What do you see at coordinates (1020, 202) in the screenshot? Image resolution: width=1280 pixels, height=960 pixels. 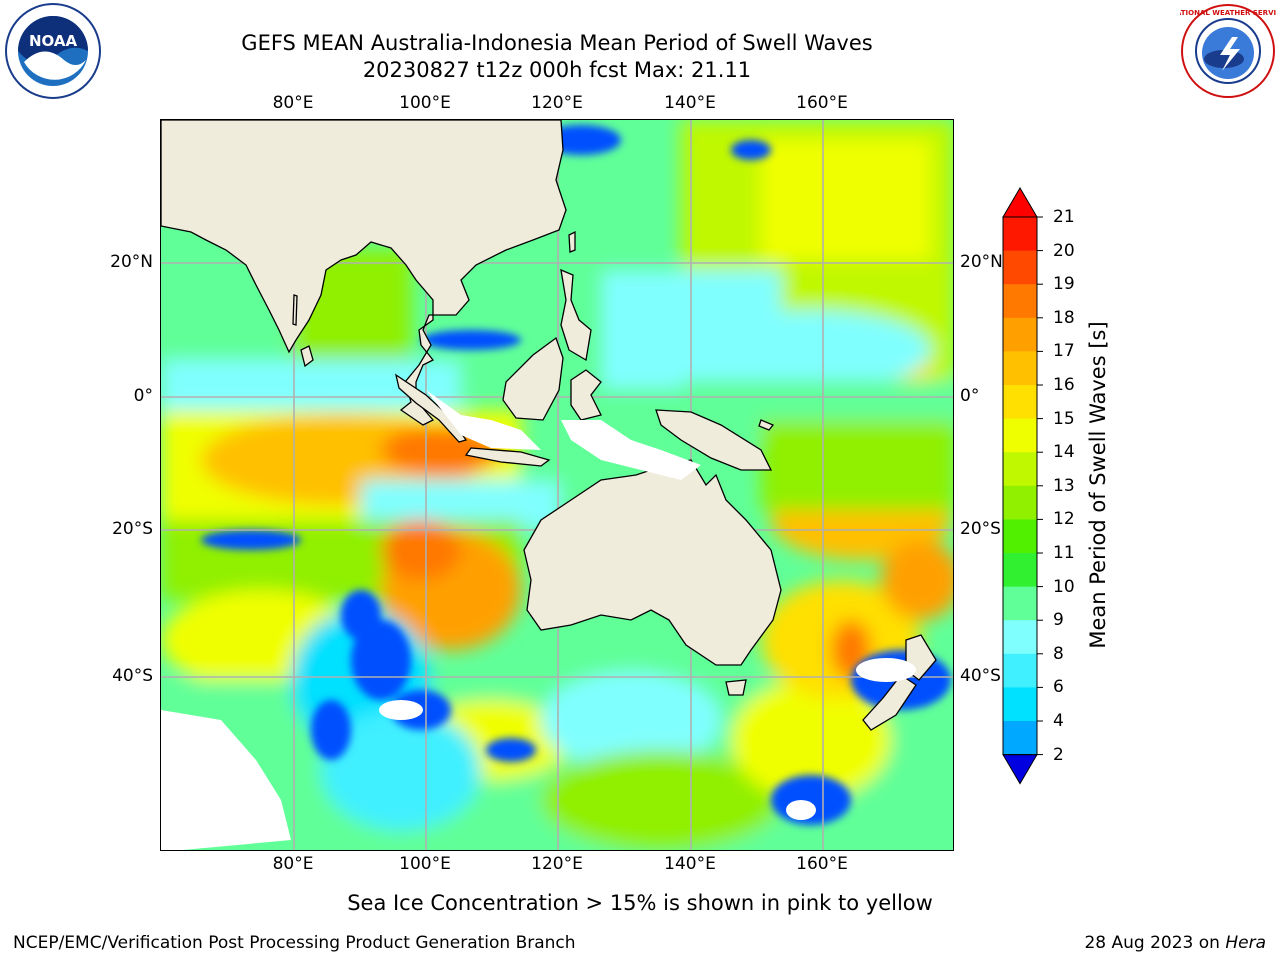 I see `colorbar-over-arrow` at bounding box center [1020, 202].